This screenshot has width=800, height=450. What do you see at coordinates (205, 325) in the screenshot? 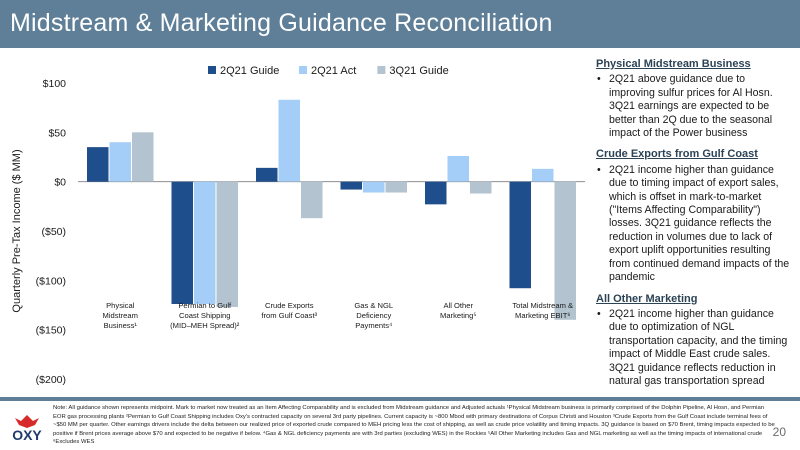
I see `x-tick-label-line: (MID–MEH Spread)²` at bounding box center [205, 325].